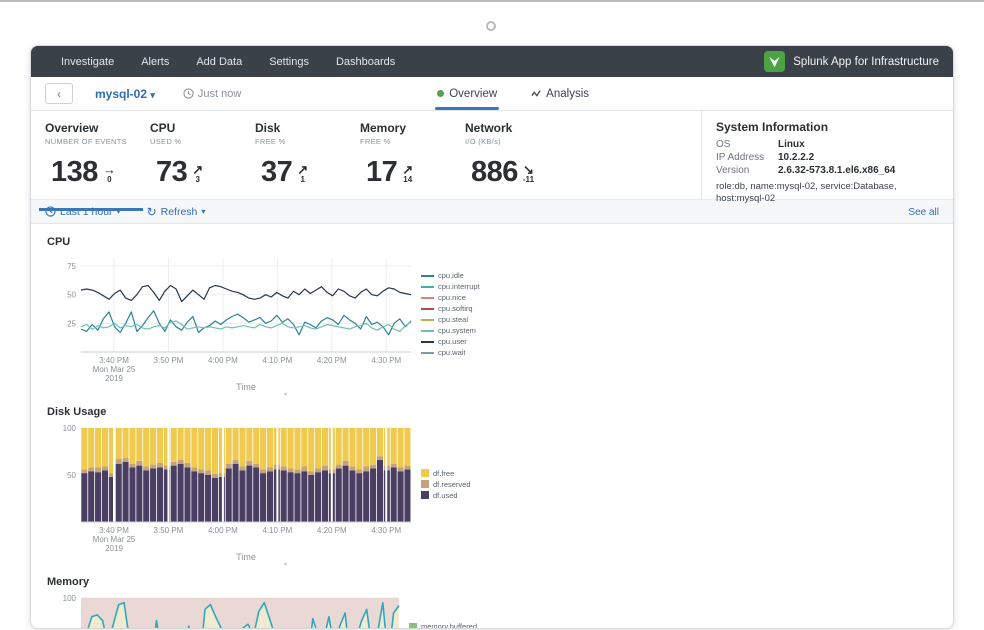 The width and height of the screenshot is (984, 630). Describe the element at coordinates (837, 170) in the screenshot. I see `sysinfo-value-version: 2.6.32-573.8.1.el6.x86_64` at that location.